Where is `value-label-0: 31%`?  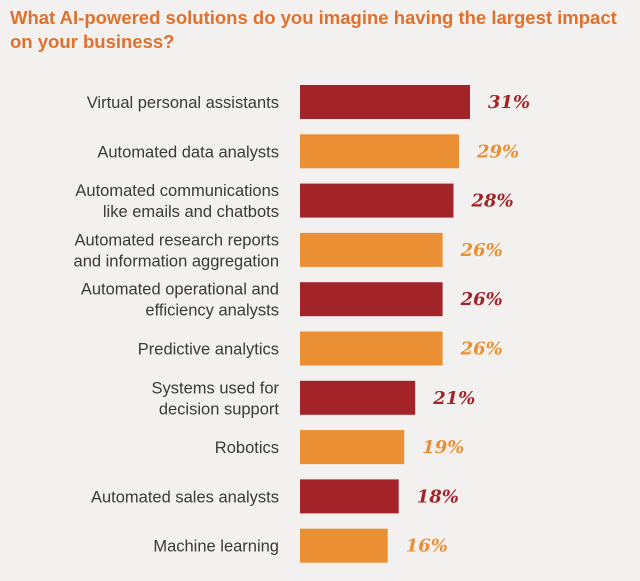 value-label-0: 31% is located at coordinates (509, 102).